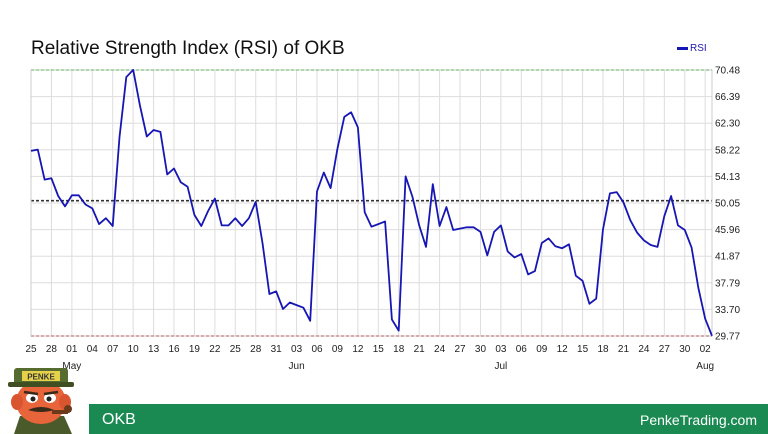 Image resolution: width=768 pixels, height=434 pixels. Describe the element at coordinates (93, 349) in the screenshot. I see `x-tick-label: 04` at that location.